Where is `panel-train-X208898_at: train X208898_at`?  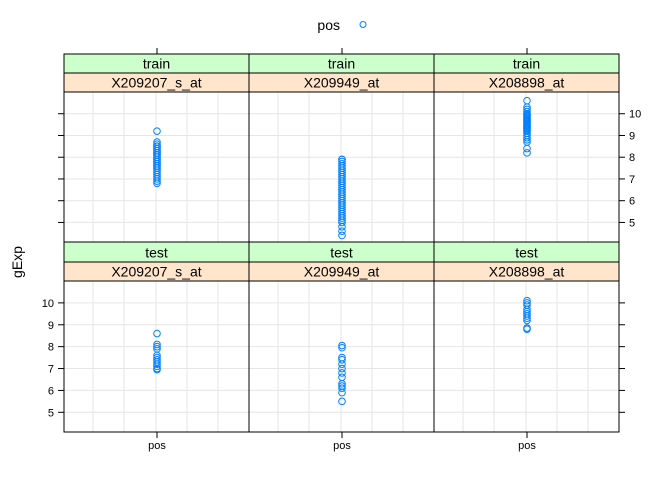
panel-train-X208898_at: train X208898_at is located at coordinates (526, 148).